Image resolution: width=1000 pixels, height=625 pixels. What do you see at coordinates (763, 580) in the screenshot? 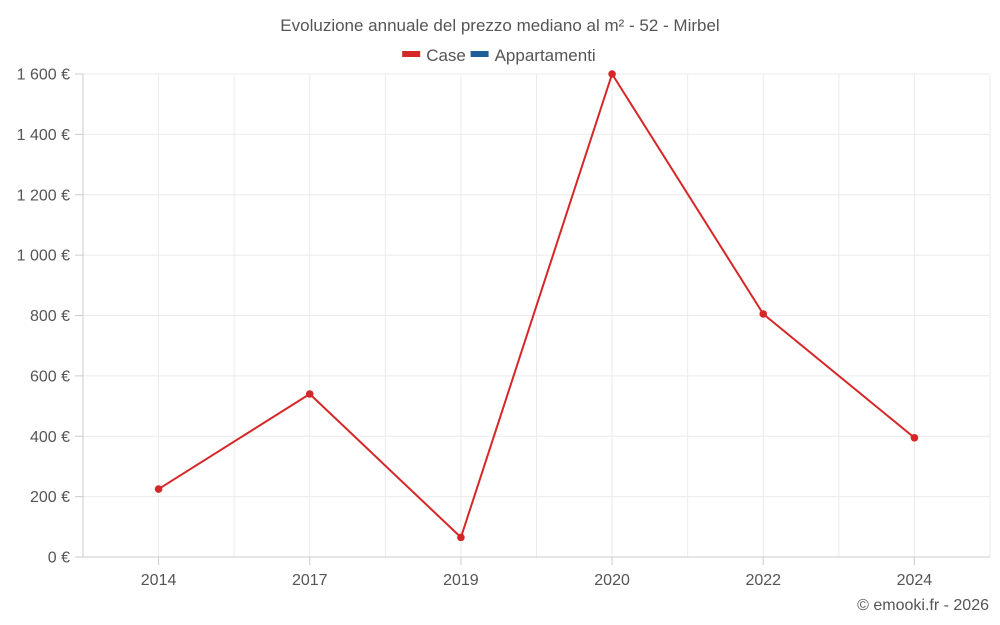
I see `x-tick-label: 2022` at bounding box center [763, 580].